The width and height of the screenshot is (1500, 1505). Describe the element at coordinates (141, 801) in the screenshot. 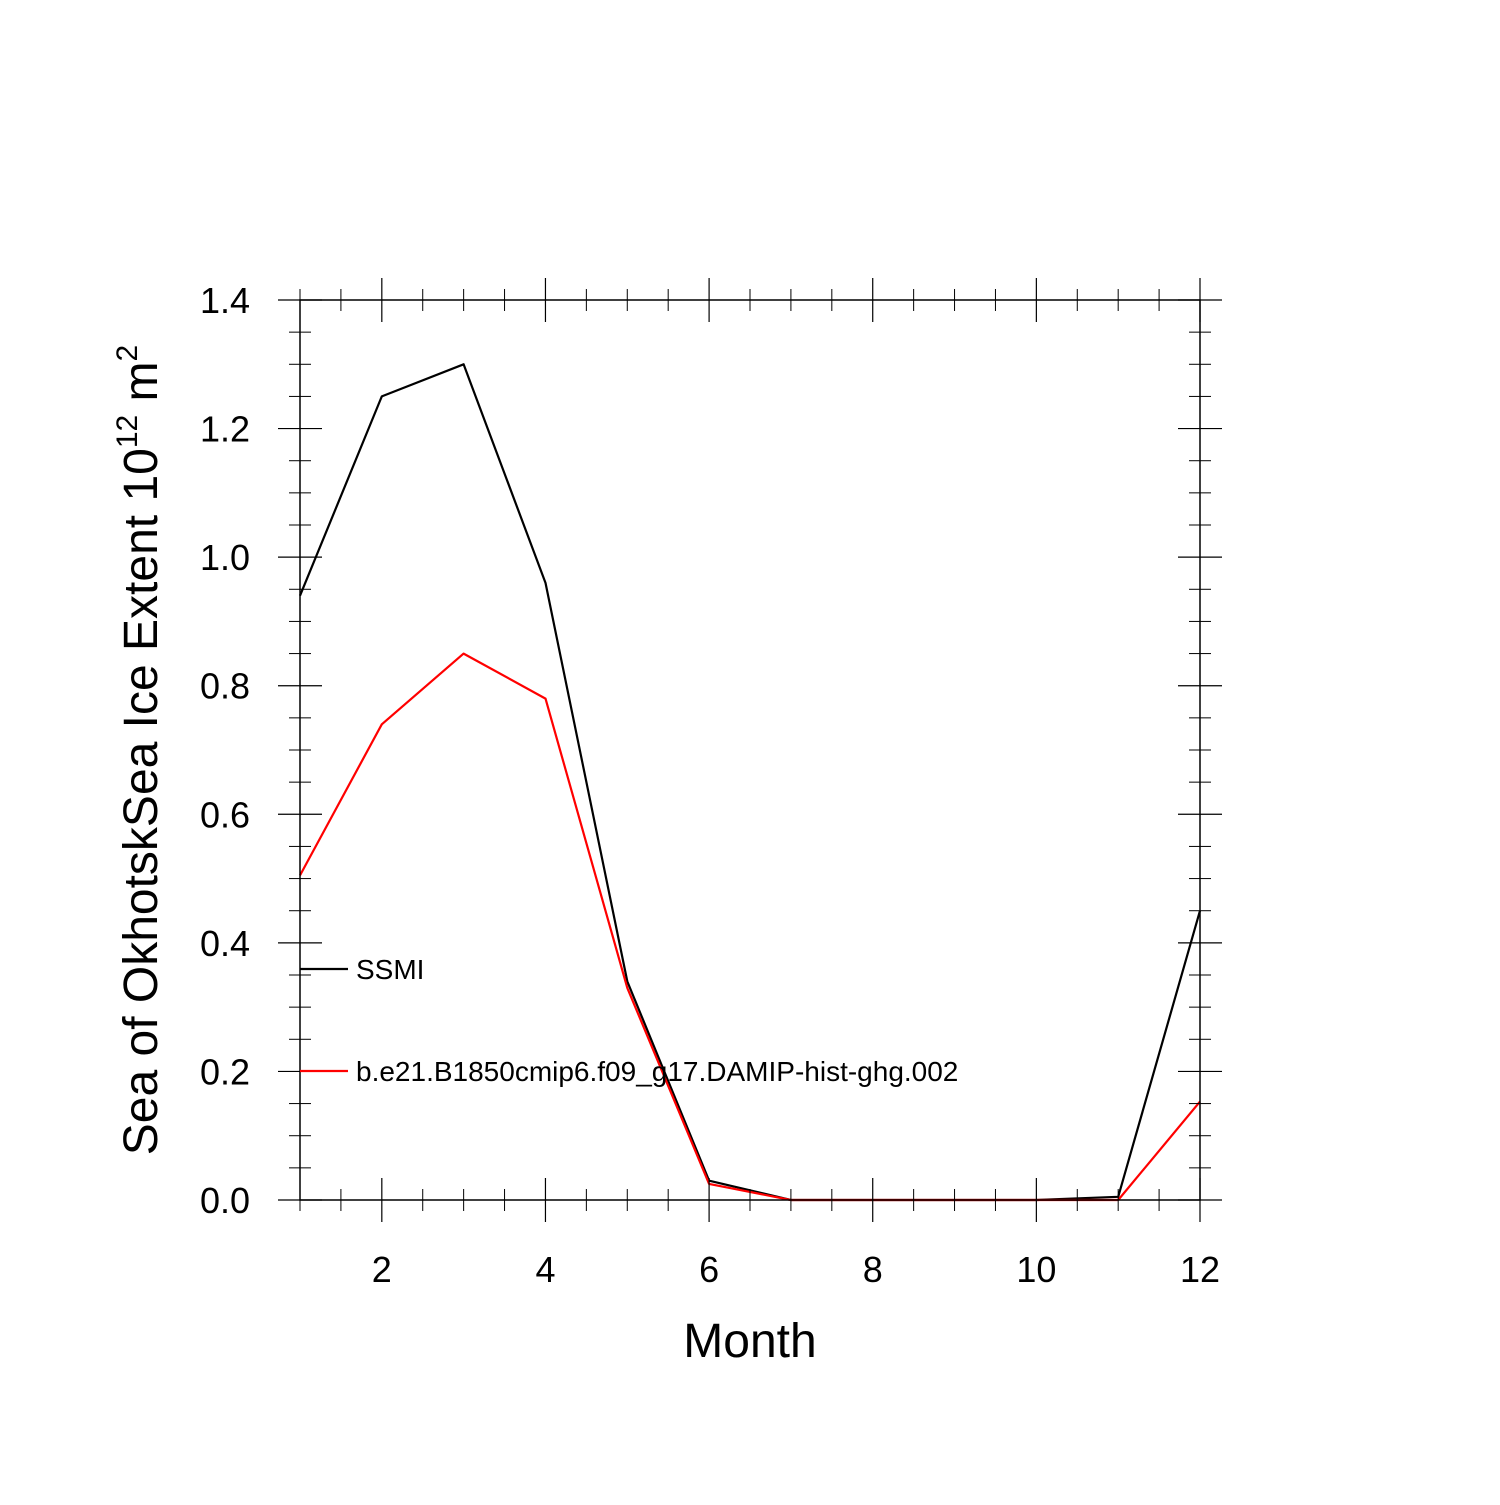

I see `y-axis-label-main: Sea of OkhotskSea Ice Extent 10` at that location.